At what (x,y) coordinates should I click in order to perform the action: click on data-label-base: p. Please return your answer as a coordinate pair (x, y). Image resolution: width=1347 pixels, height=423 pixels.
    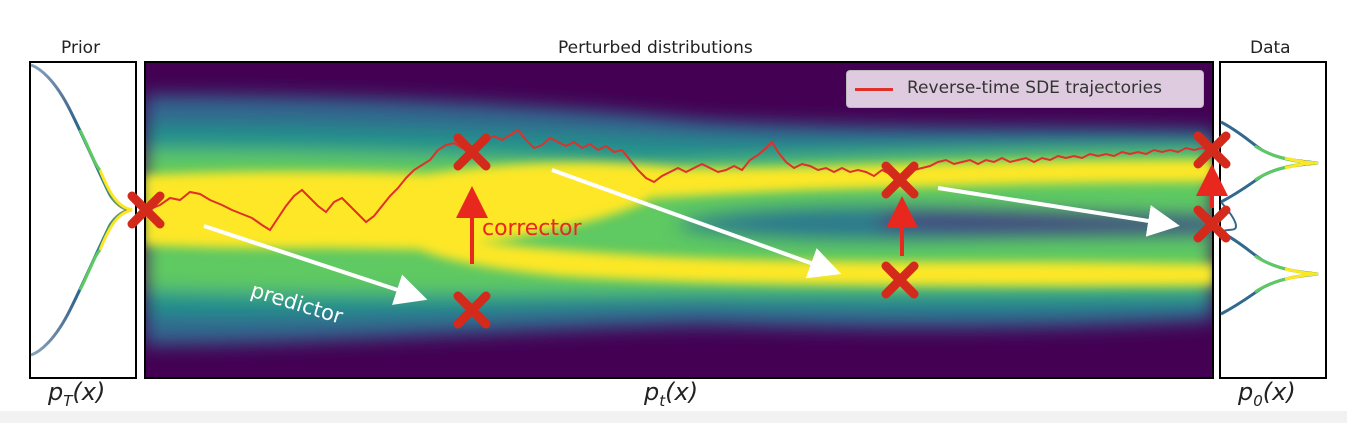
    Looking at the image, I should click on (1246, 392).